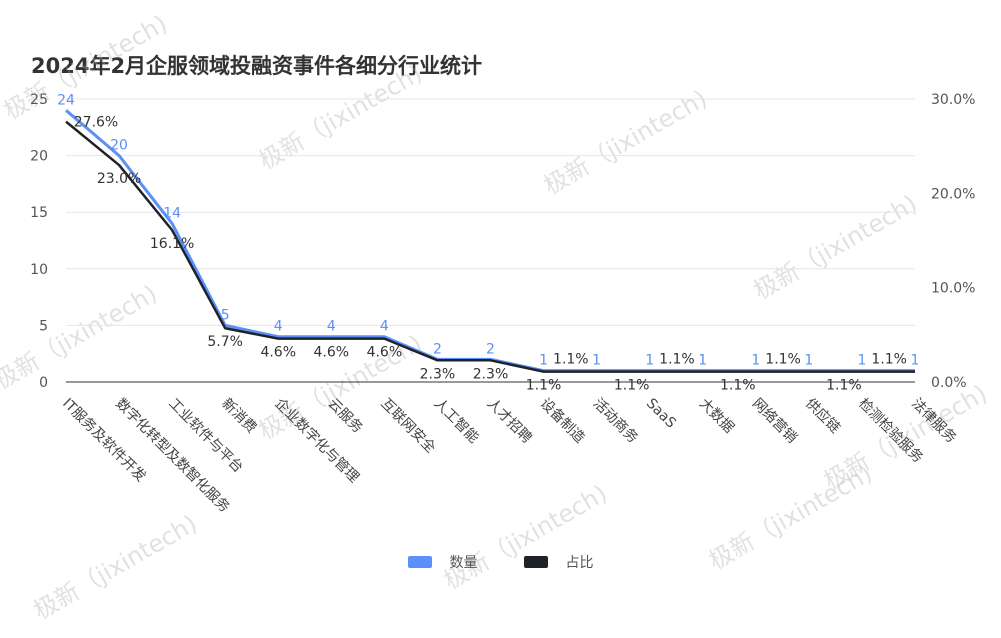  I want to click on y-right-tick-label: 0.0%, so click(949, 383).